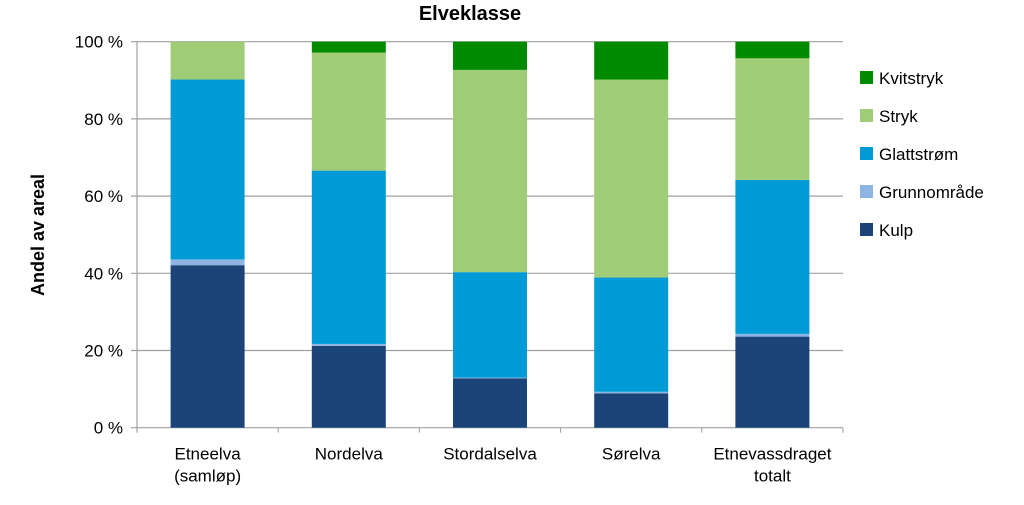 The image size is (1024, 505). I want to click on y-tick-label: 0 %, so click(108, 428).